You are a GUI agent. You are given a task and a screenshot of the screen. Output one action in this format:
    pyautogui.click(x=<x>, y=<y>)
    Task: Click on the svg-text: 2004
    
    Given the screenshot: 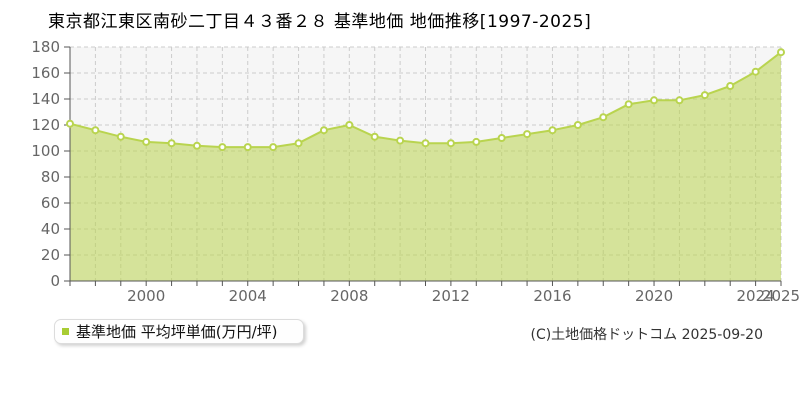 What is the action you would take?
    pyautogui.click(x=248, y=296)
    